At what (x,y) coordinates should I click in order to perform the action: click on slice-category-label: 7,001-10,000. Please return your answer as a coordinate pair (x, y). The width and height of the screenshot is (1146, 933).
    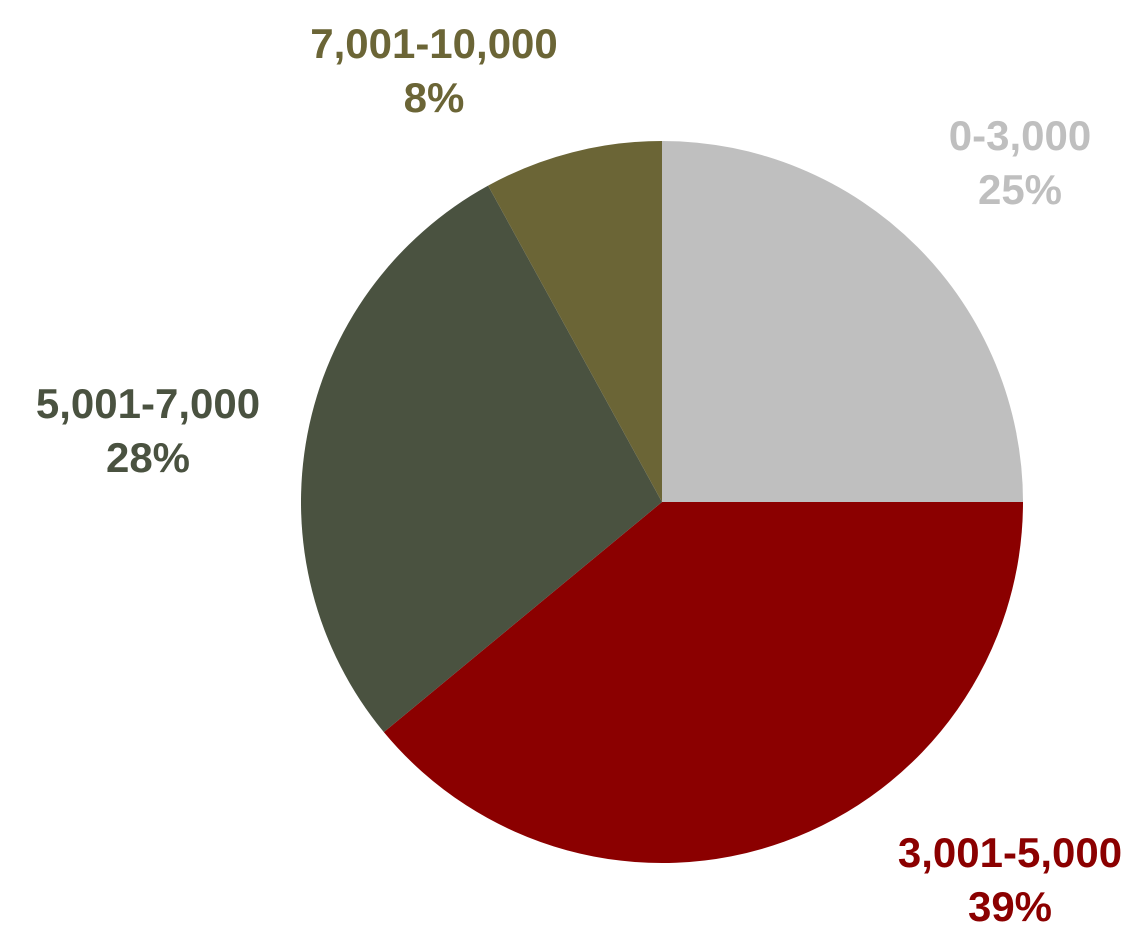
    Looking at the image, I should click on (434, 43).